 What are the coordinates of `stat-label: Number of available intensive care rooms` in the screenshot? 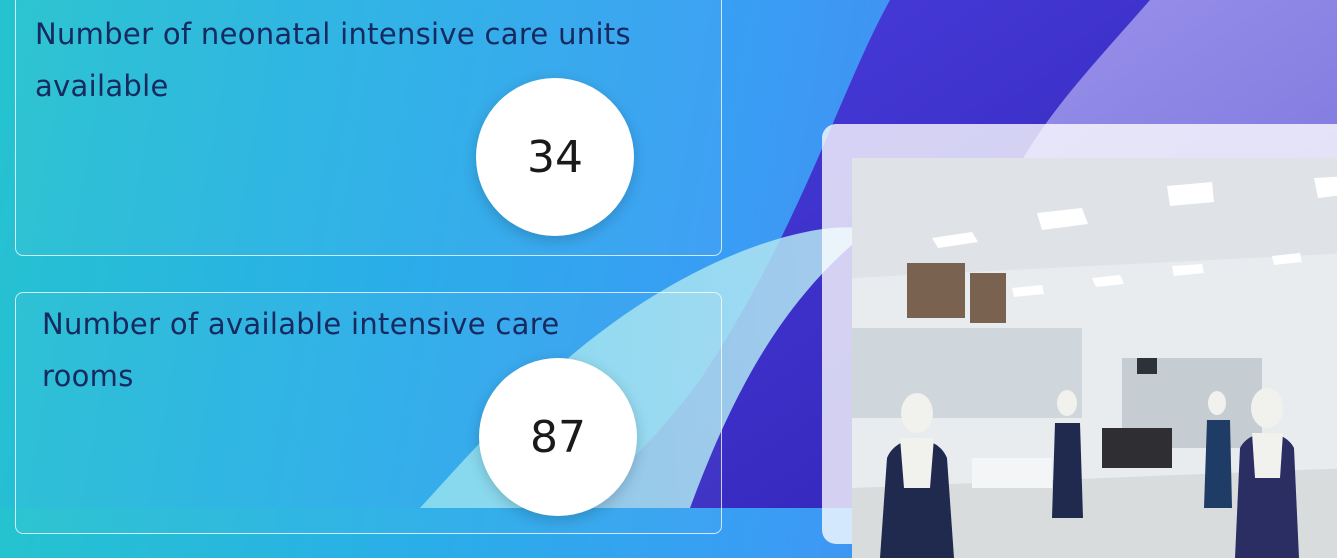 It's located at (301, 350).